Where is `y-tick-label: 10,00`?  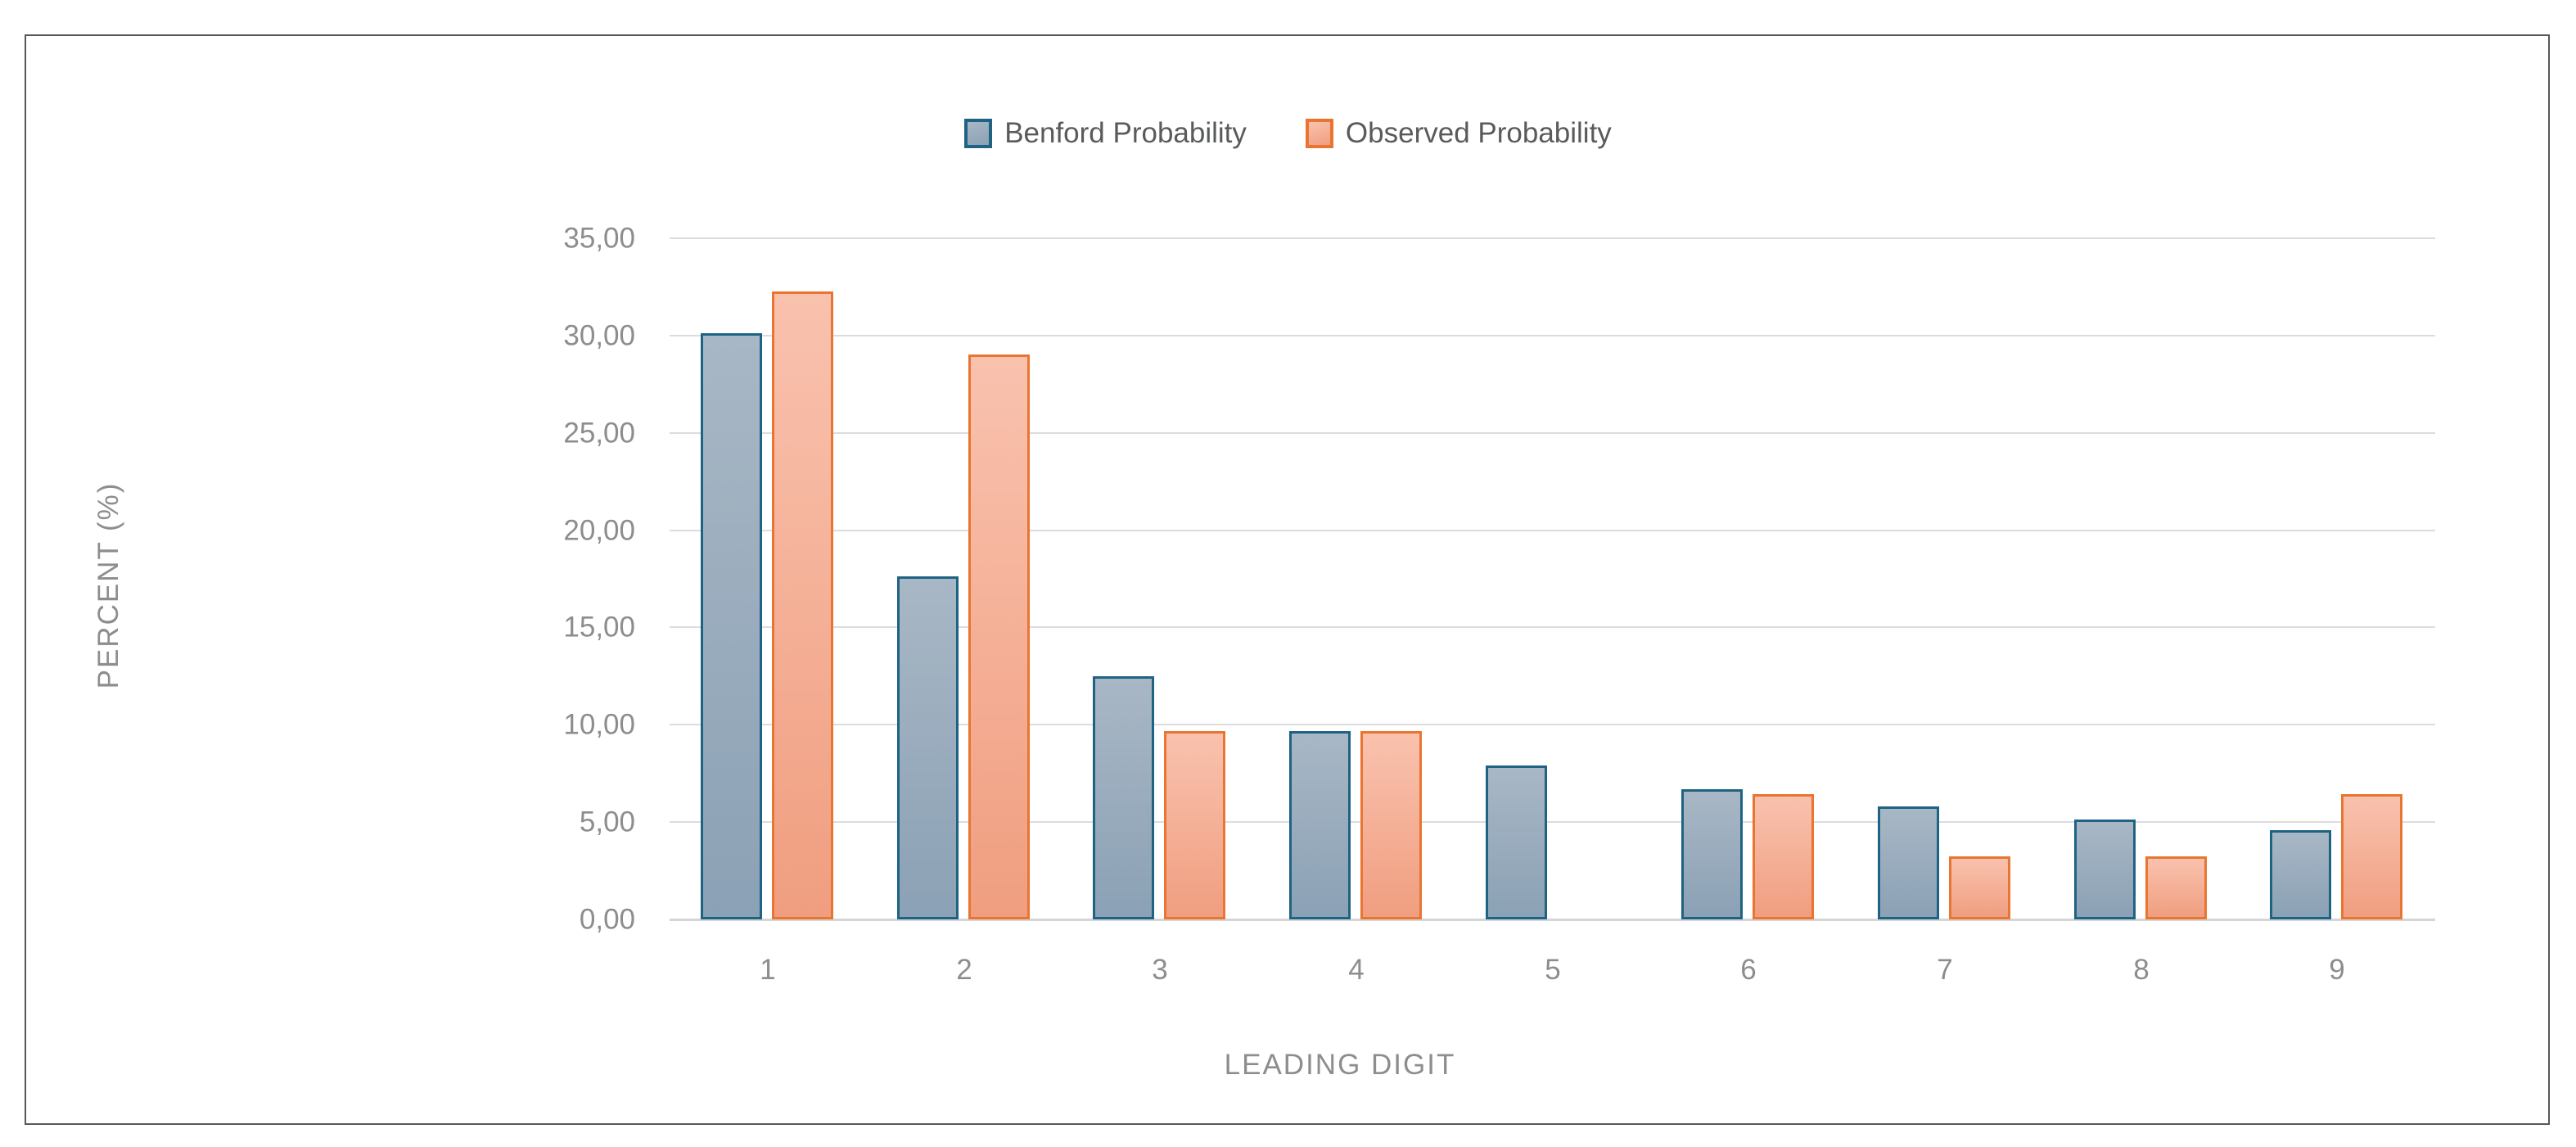 y-tick-label: 10,00 is located at coordinates (599, 724).